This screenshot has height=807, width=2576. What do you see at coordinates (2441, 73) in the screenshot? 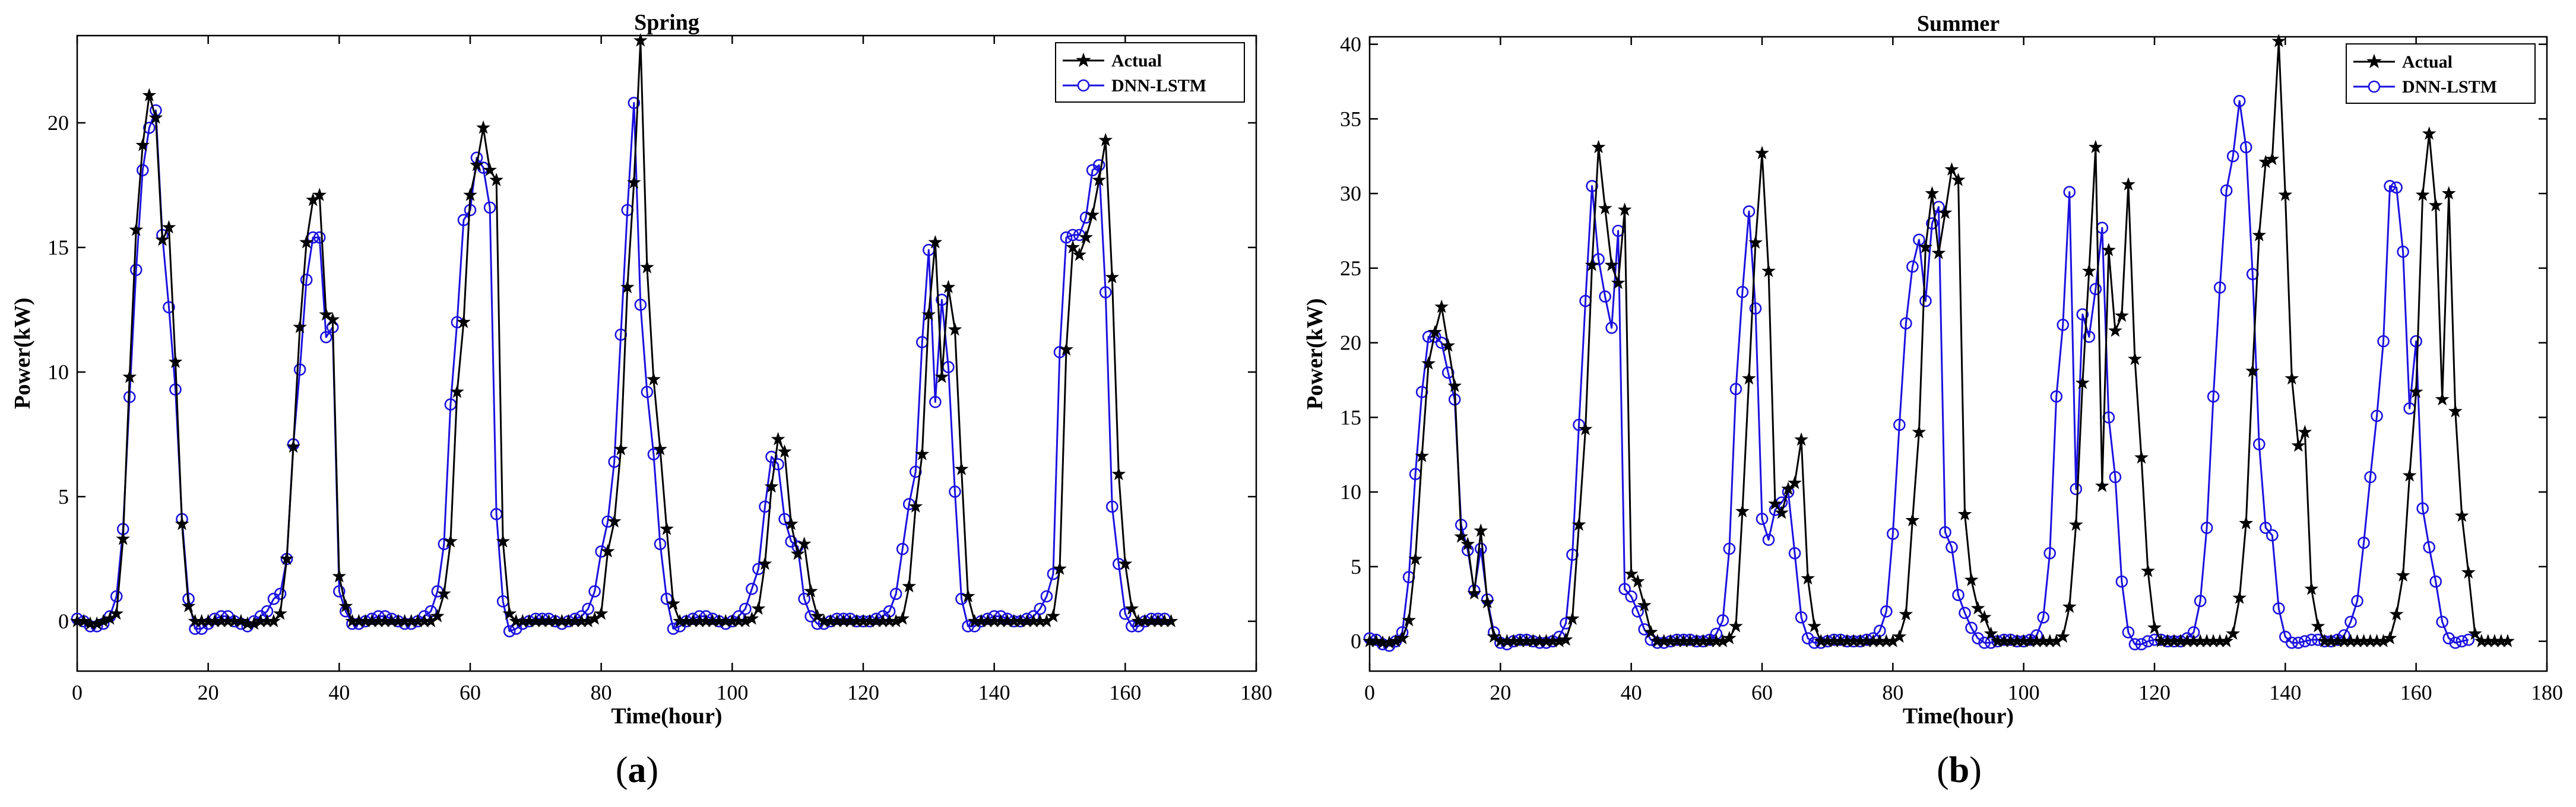
I see `summer-legend-box` at bounding box center [2441, 73].